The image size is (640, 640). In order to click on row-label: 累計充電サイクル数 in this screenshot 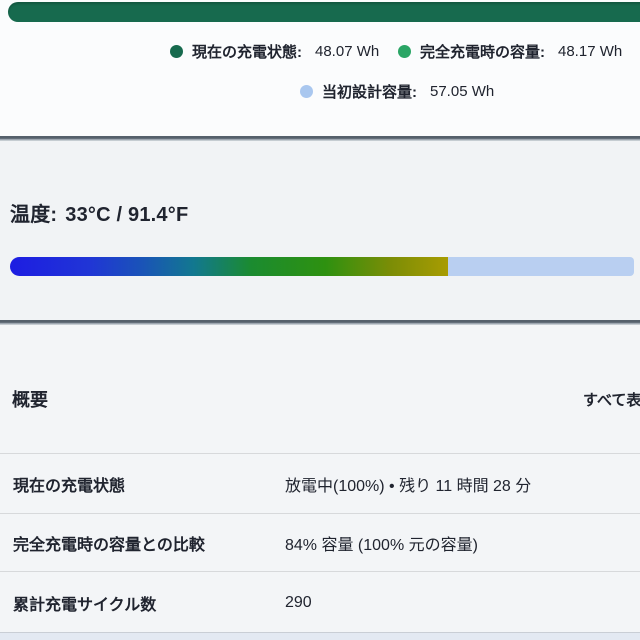, I will do `click(85, 605)`.